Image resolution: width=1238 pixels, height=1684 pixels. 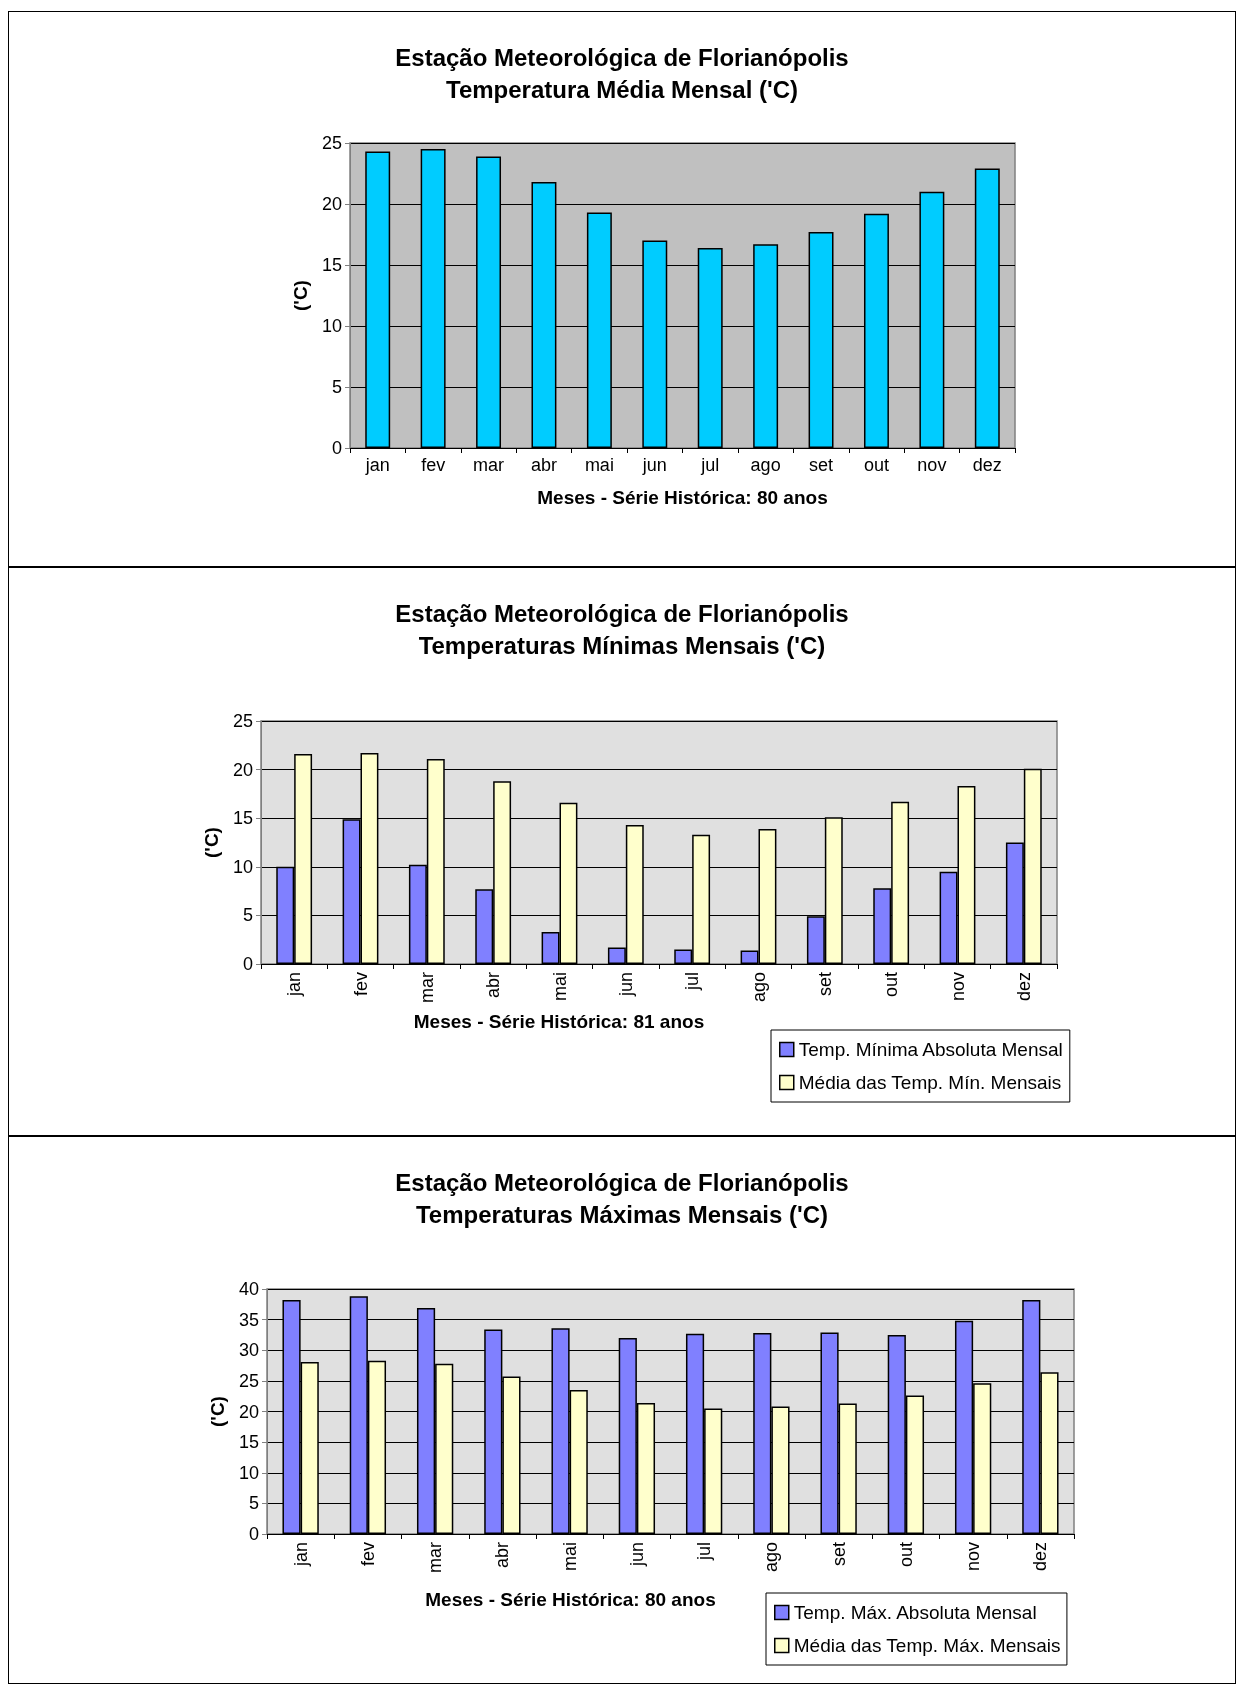 I want to click on legend-label: Média das Temp. Máx. Mensais, so click(x=927, y=1645).